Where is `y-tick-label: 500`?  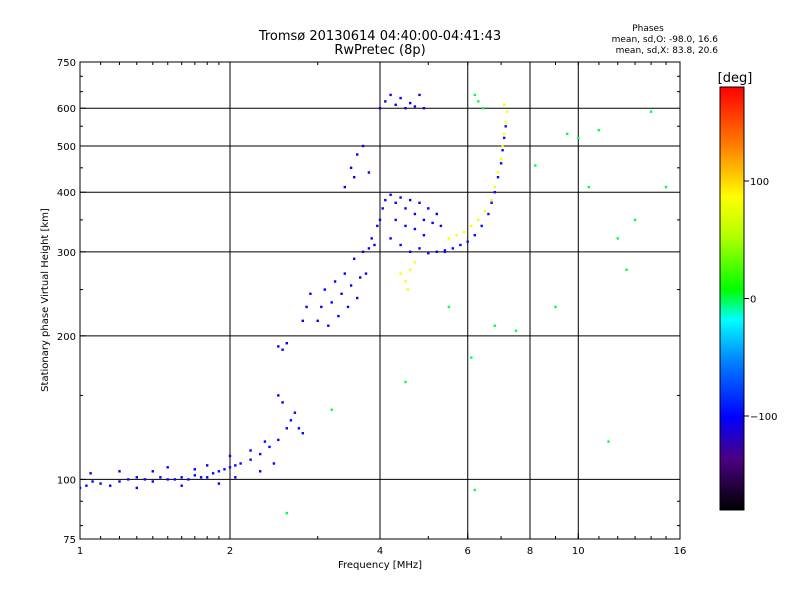 y-tick-label: 500 is located at coordinates (66, 147).